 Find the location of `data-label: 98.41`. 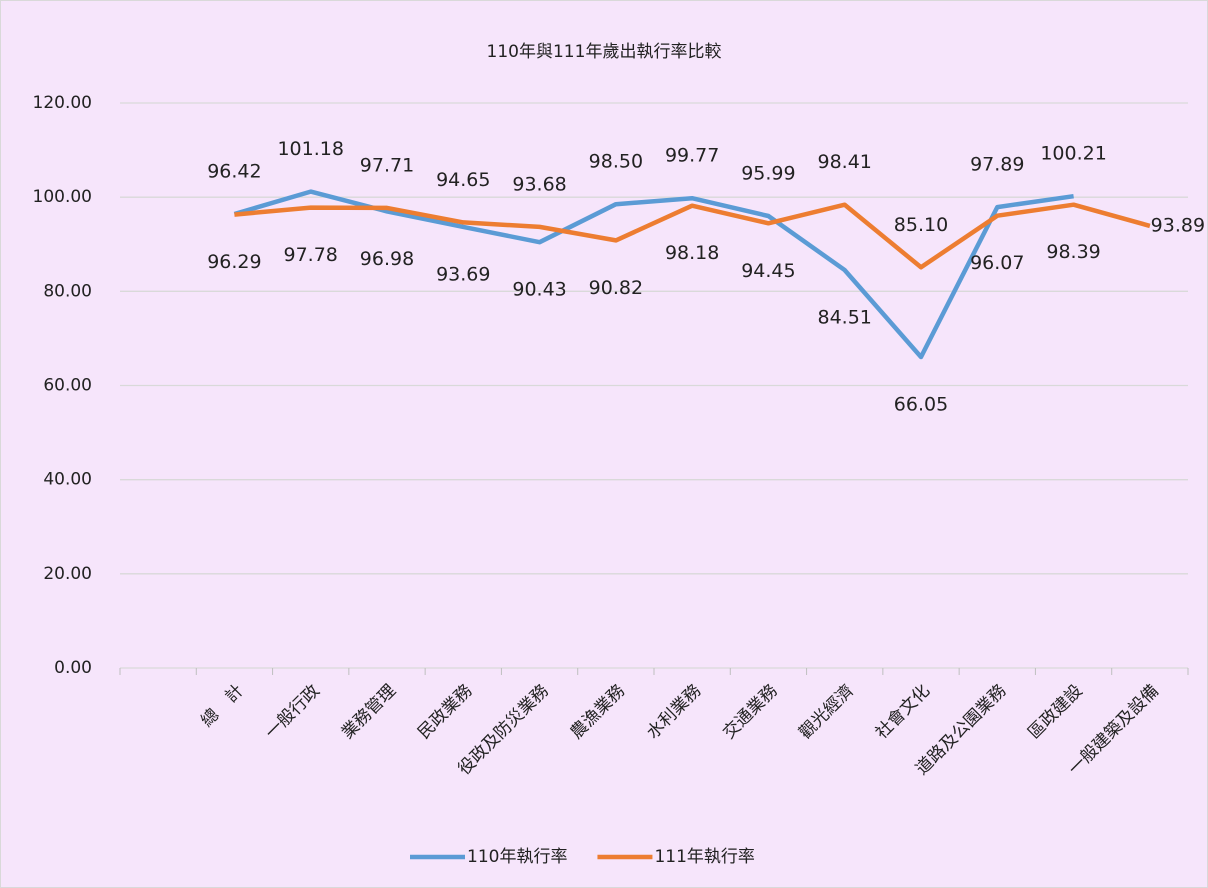

data-label: 98.41 is located at coordinates (845, 162).